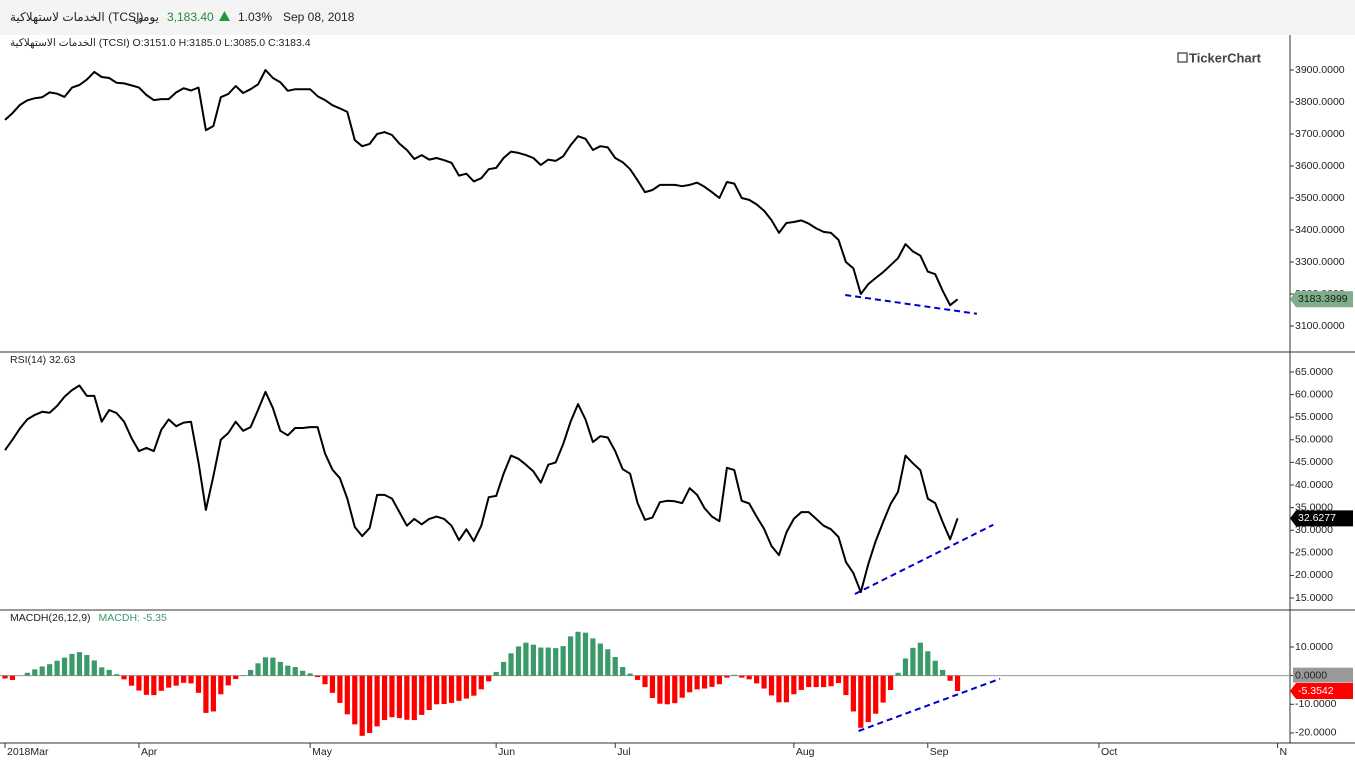 The width and height of the screenshot is (1355, 761). What do you see at coordinates (1314, 598) in the screenshot?
I see `y-tick-label: 15.0000` at bounding box center [1314, 598].